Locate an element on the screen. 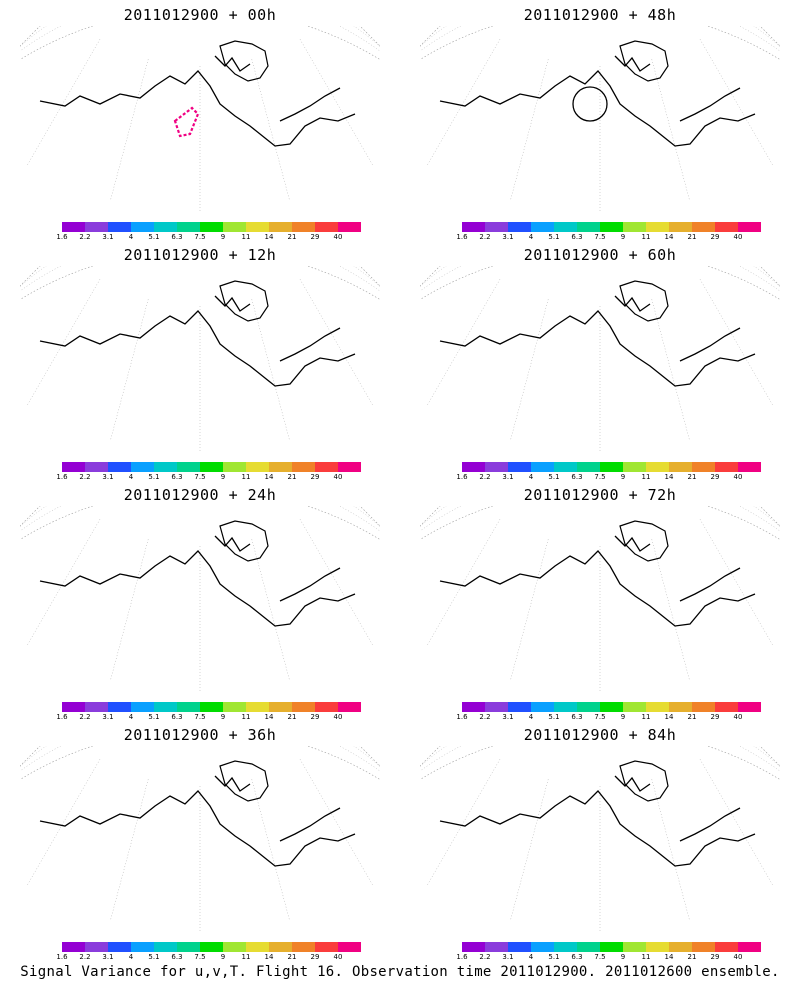 The image size is (800, 1000). graticule is located at coordinates (600, 118).